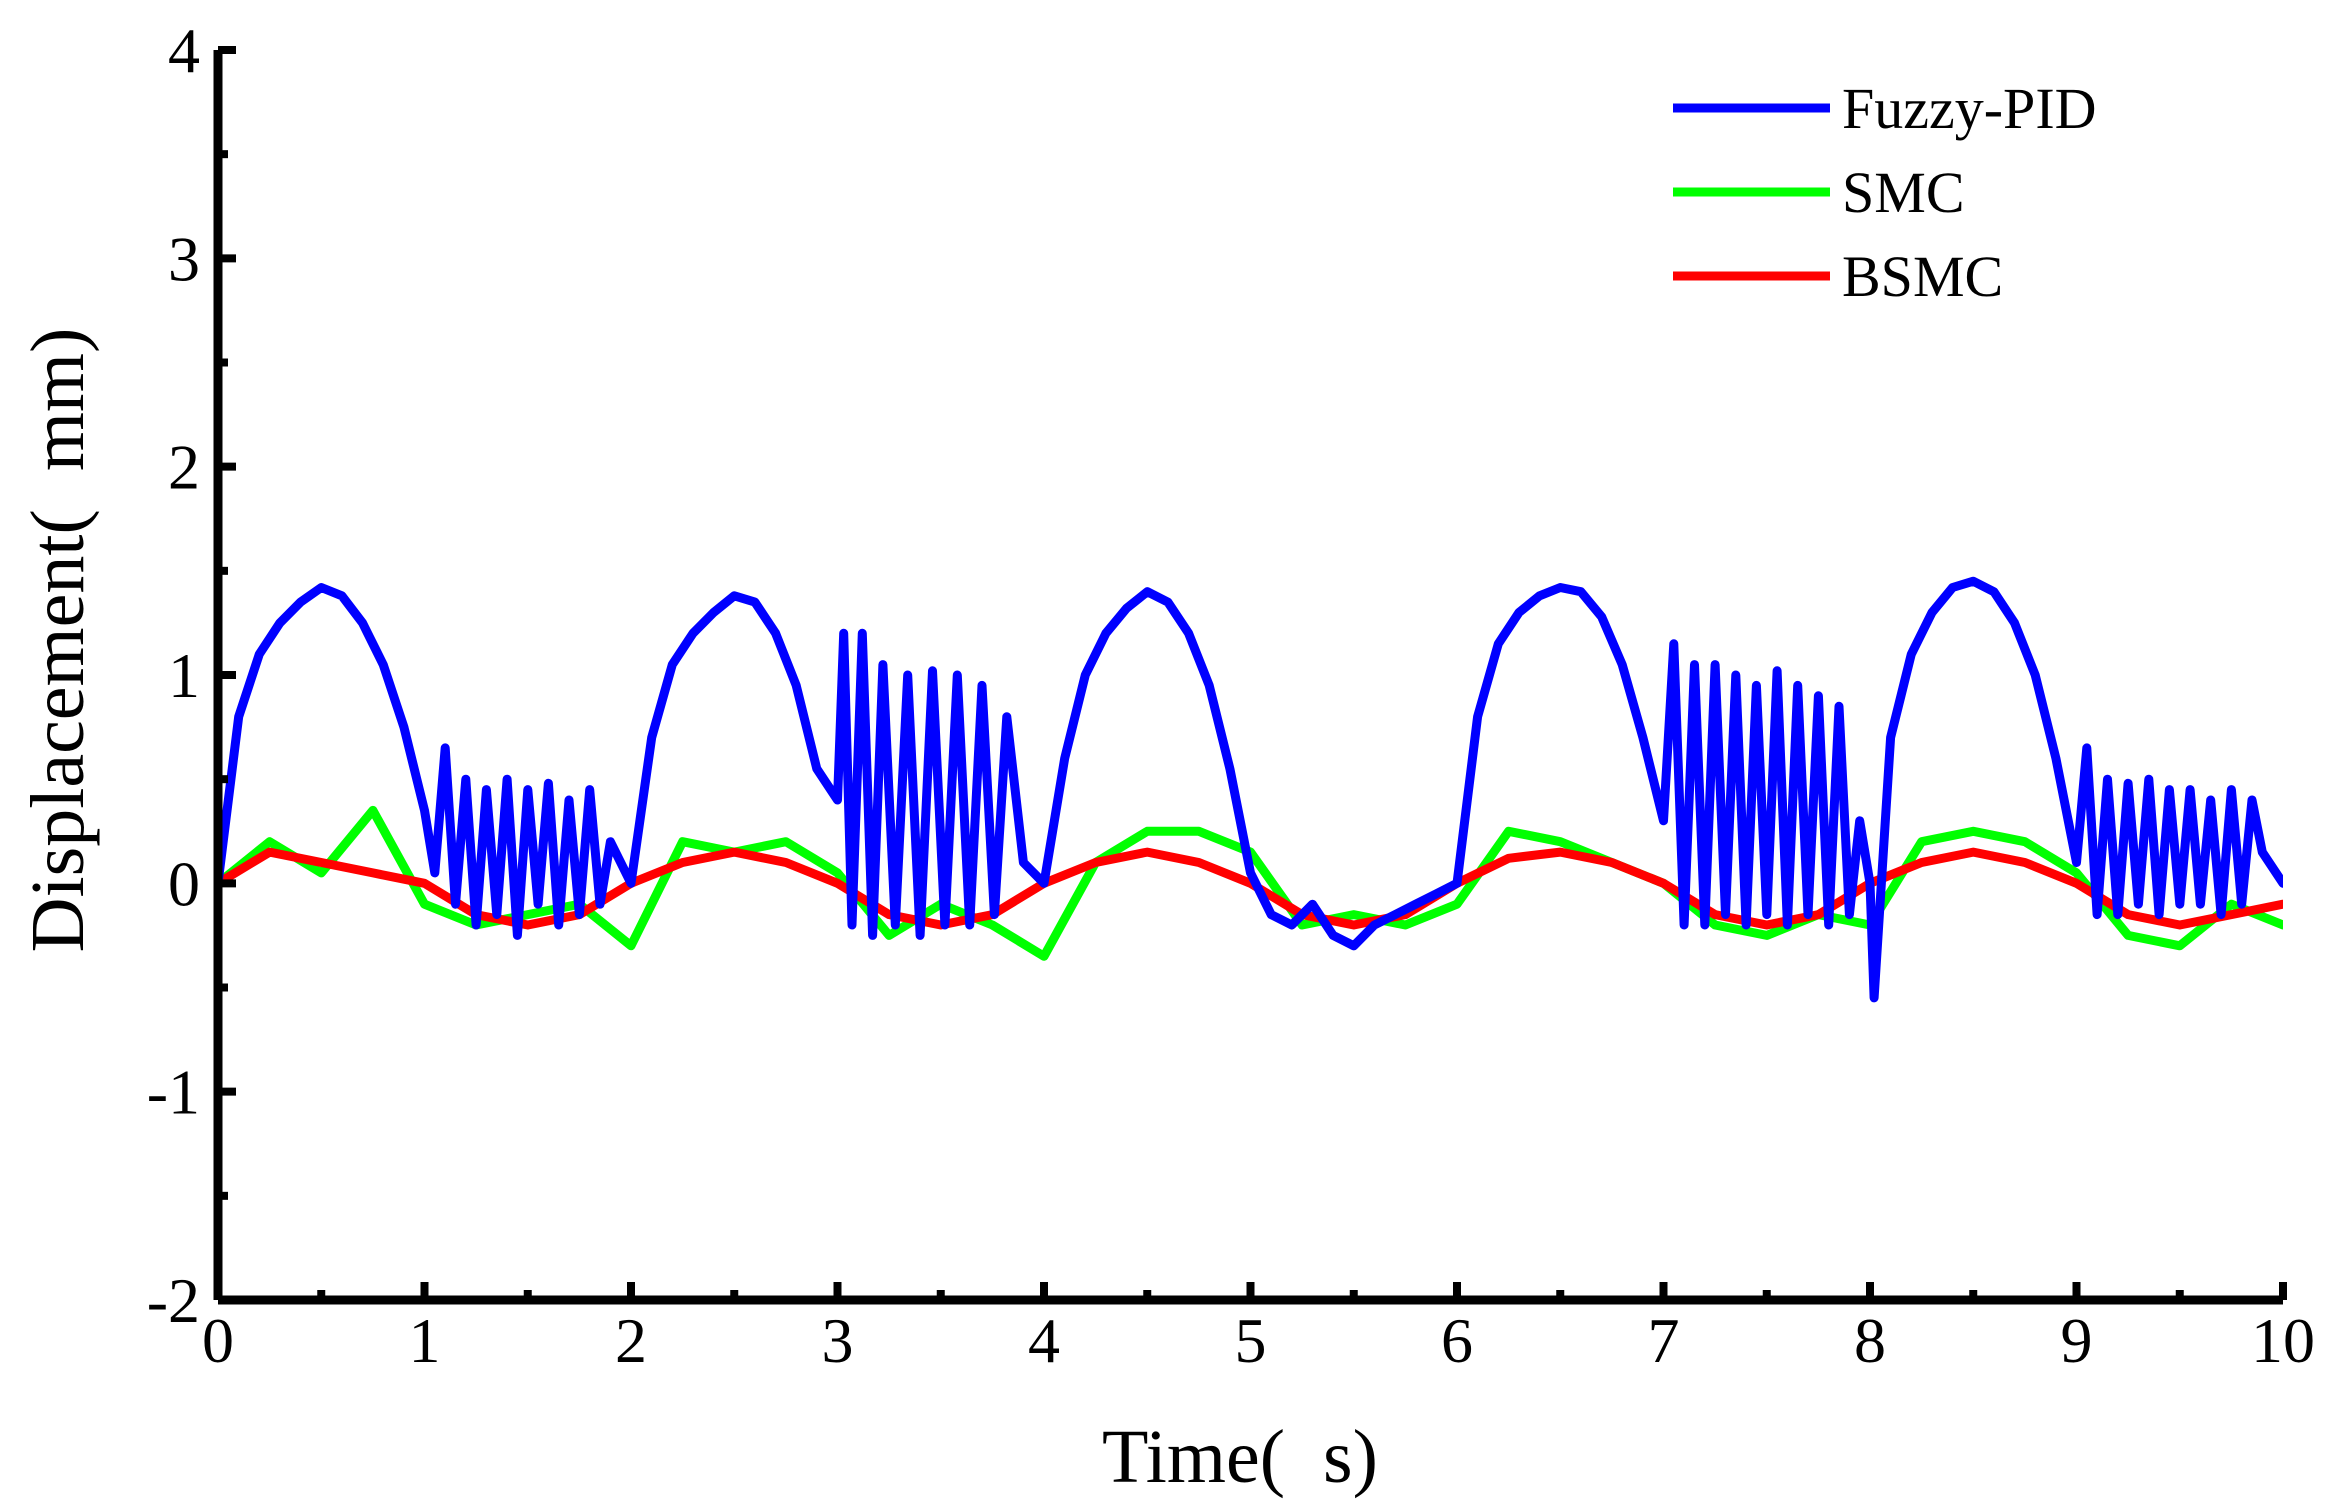 Image resolution: width=2341 pixels, height=1511 pixels. I want to click on x-tick-label: 3, so click(838, 1340).